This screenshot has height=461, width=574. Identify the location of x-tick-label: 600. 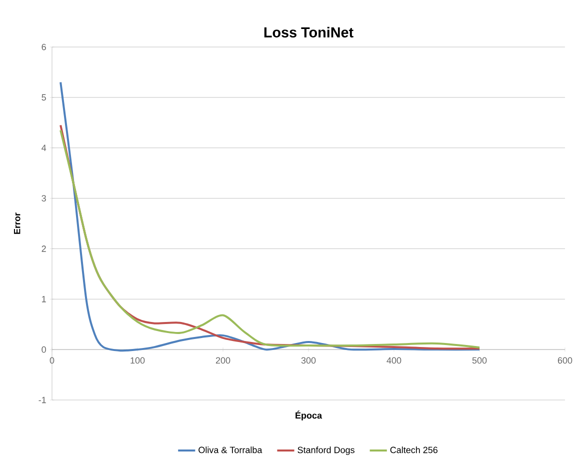
(565, 360).